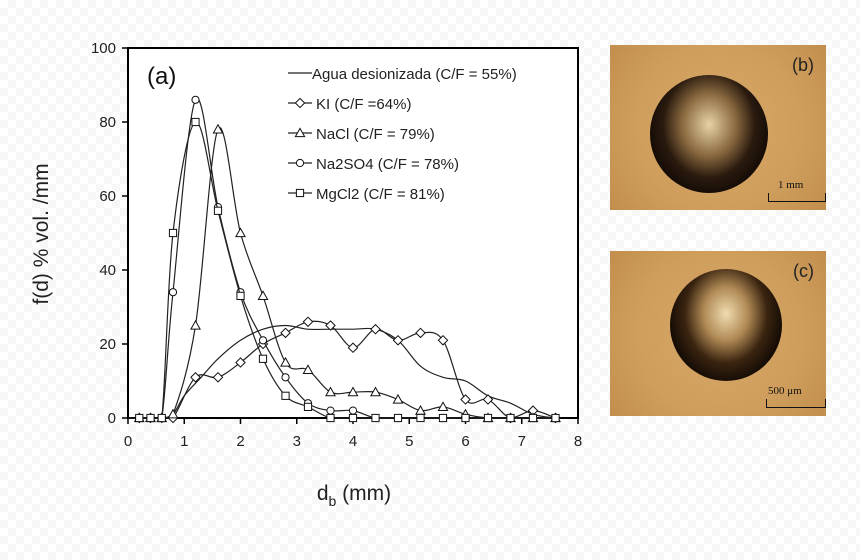 The height and width of the screenshot is (560, 860). I want to click on bubble-c-rim, so click(726, 325).